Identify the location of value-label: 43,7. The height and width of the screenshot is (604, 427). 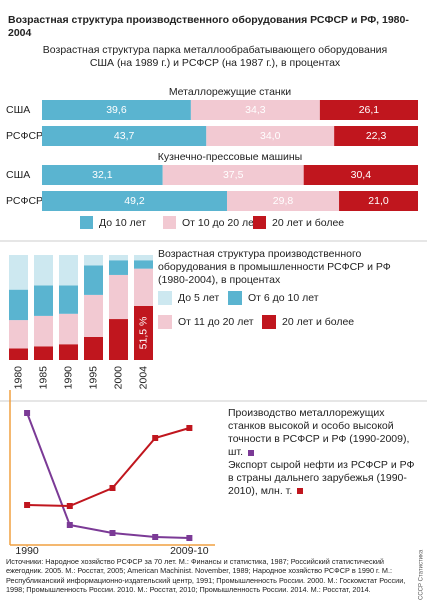
(124, 136).